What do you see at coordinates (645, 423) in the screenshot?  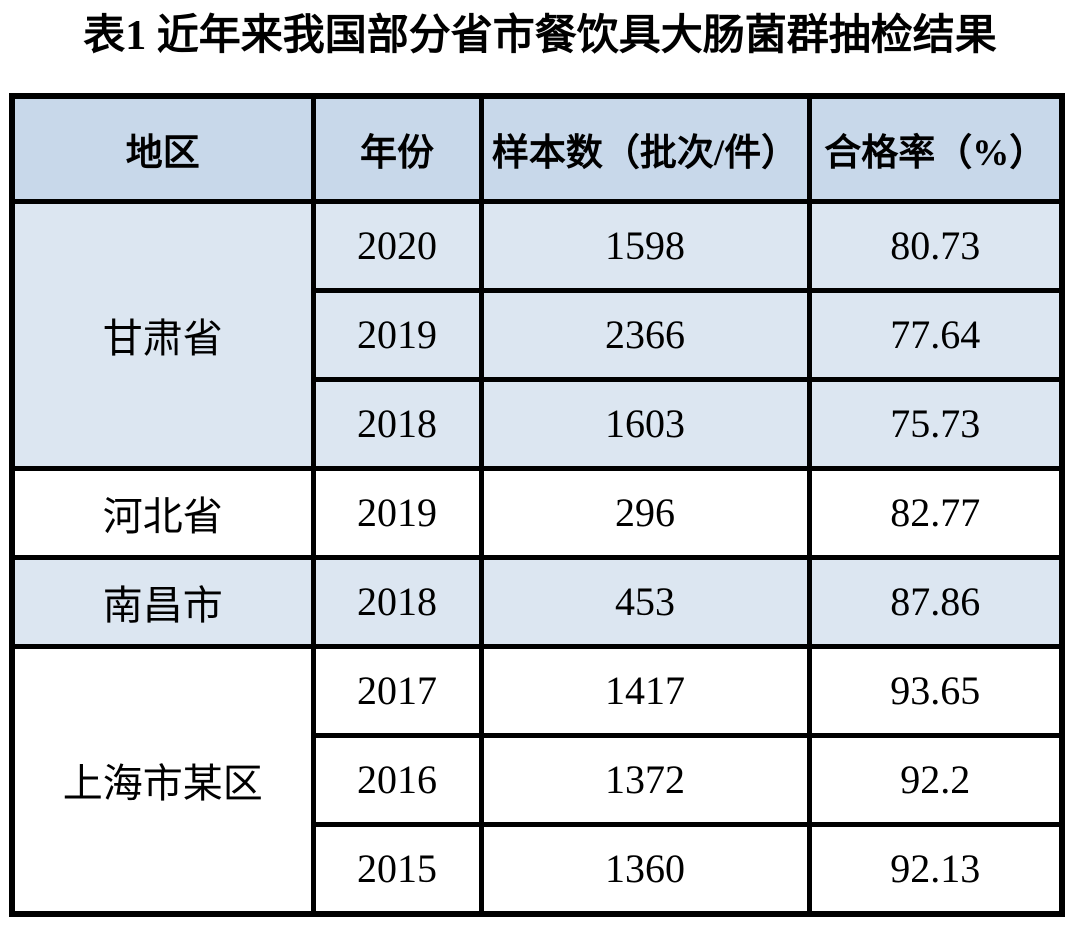 I see `samples-cell: 1603` at bounding box center [645, 423].